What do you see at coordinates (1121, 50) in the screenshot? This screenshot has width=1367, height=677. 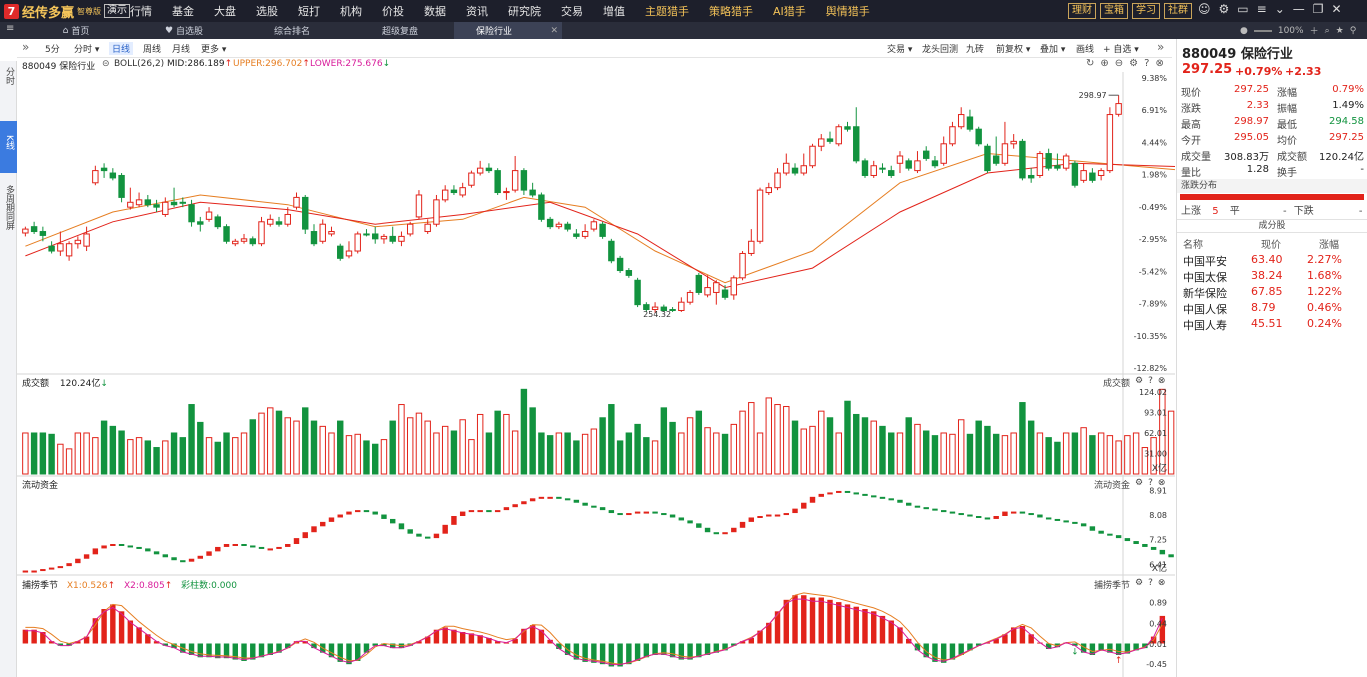 I see `tool-watchlist: + 自选 ▾` at bounding box center [1121, 50].